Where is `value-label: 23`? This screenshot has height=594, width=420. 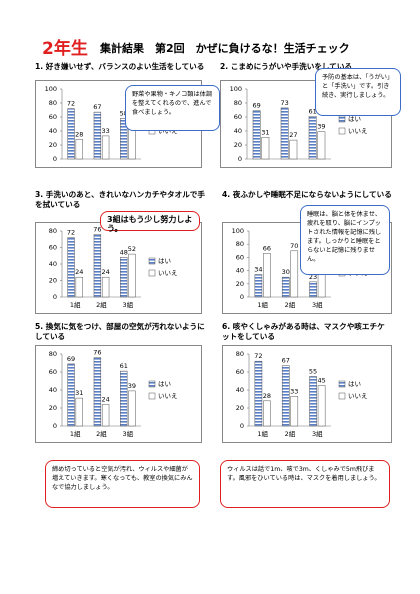 value-label: 23 is located at coordinates (313, 277).